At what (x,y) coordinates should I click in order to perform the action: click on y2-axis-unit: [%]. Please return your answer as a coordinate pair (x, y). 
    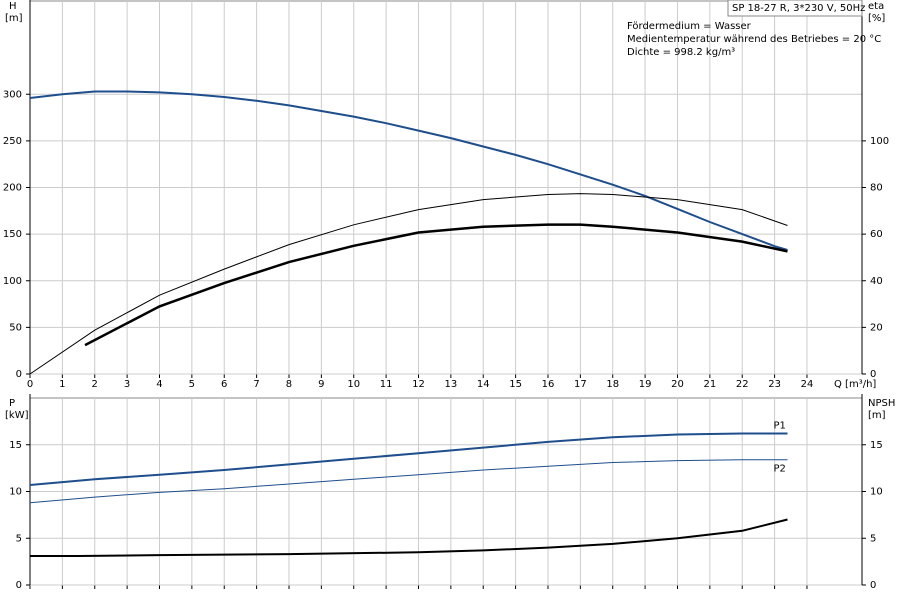
    Looking at the image, I should click on (876, 18).